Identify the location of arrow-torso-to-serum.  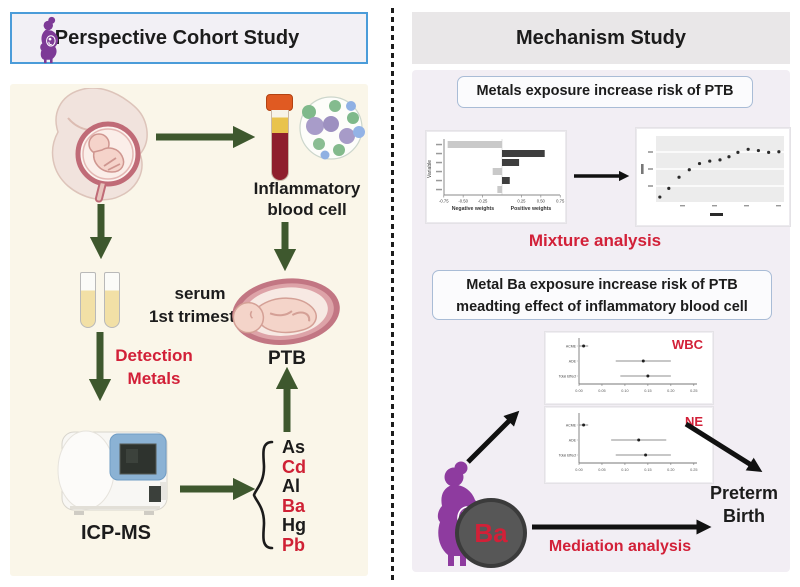
(101, 232).